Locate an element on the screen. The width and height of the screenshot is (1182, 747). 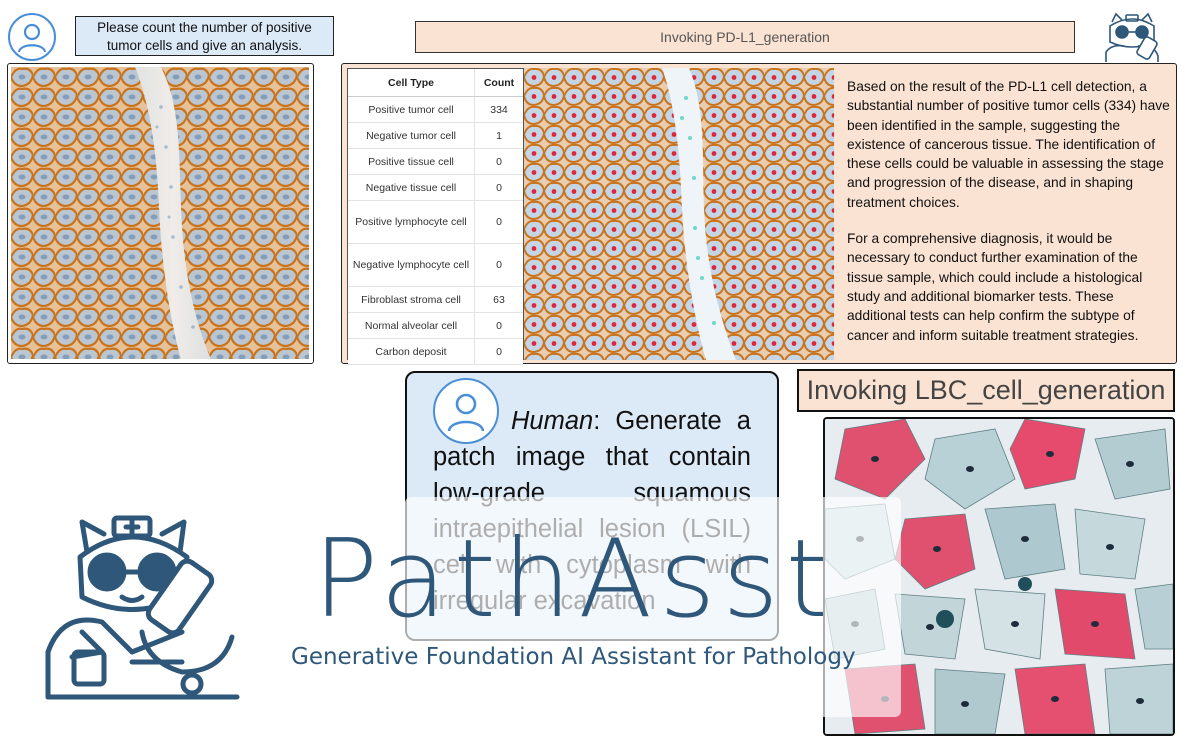
brand-backdrop is located at coordinates (653, 607).